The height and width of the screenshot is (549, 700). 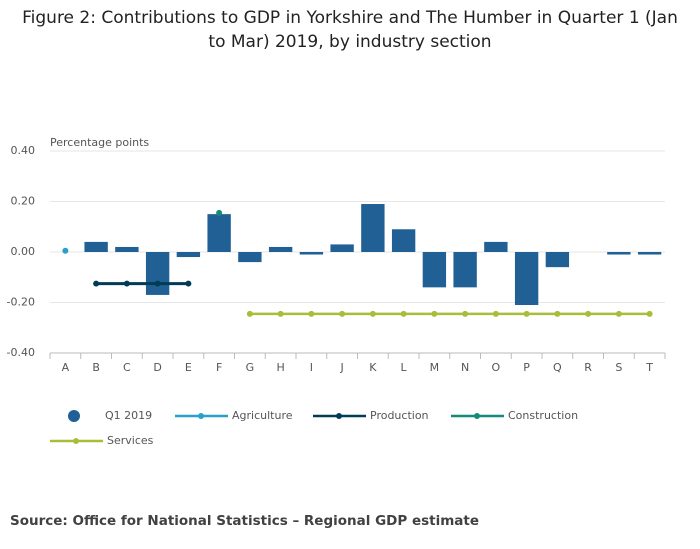 What do you see at coordinates (157, 367) in the screenshot?
I see `x-tick-label: D` at bounding box center [157, 367].